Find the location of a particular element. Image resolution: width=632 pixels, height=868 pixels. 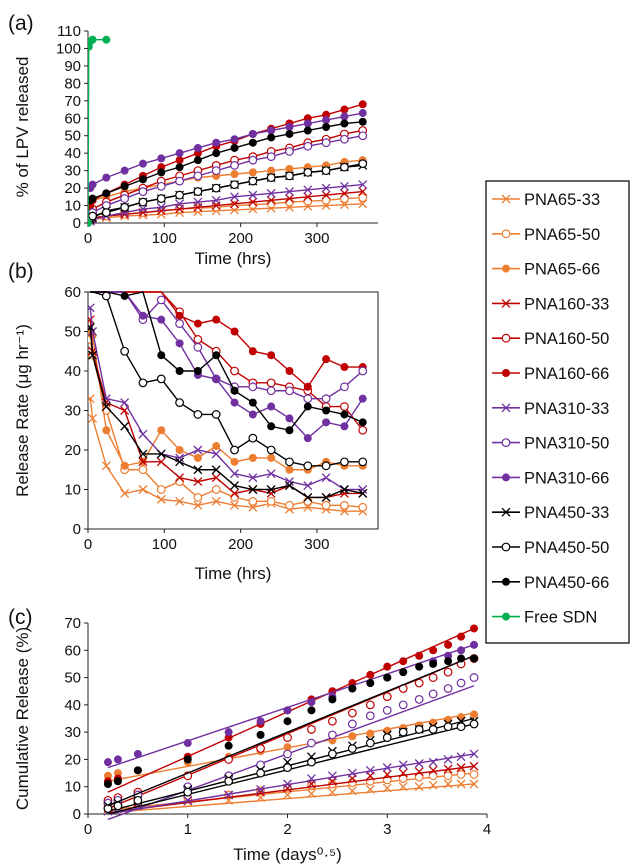

series-line is located at coordinates (226, 379).